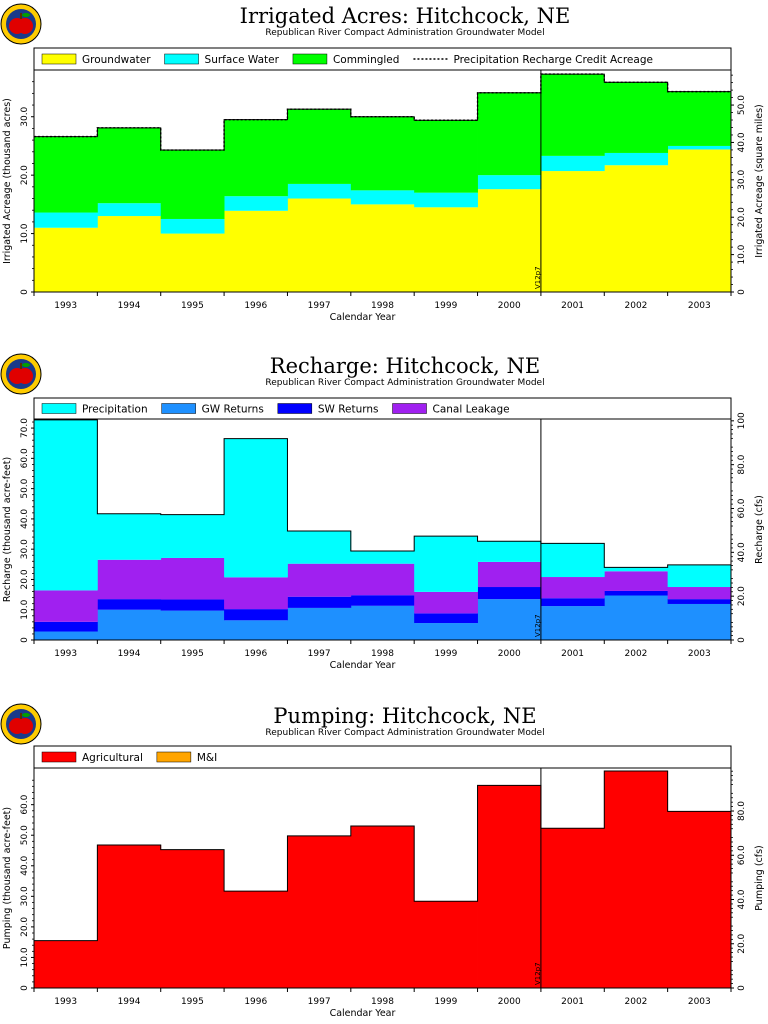 The width and height of the screenshot is (768, 1024). I want to click on area-segment-sw-returns-1996, so click(256, 615).